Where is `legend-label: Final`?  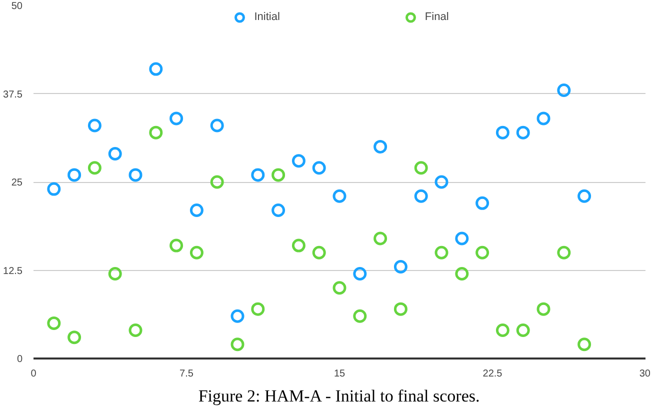 legend-label: Final is located at coordinates (436, 17).